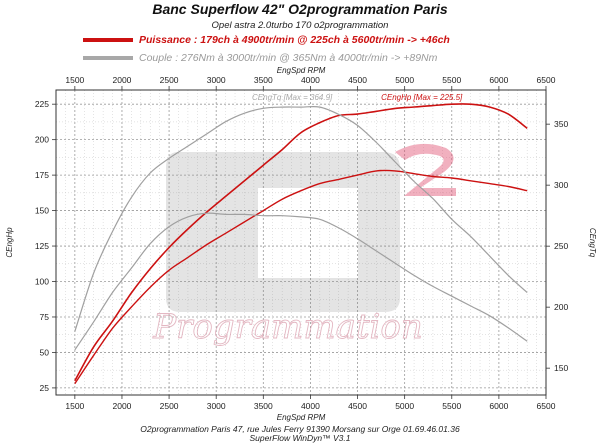  What do you see at coordinates (122, 80) in the screenshot?
I see `x-tick-label-top: 2000` at bounding box center [122, 80].